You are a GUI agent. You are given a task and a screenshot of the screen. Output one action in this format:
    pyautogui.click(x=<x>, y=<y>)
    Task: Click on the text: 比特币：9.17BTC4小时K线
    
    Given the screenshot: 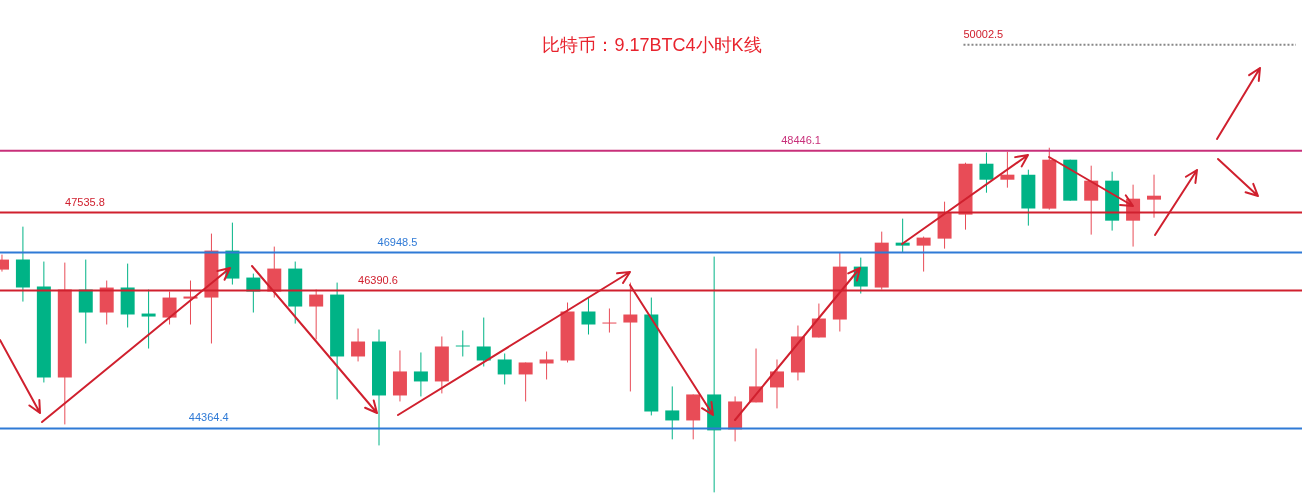 What is the action you would take?
    pyautogui.click(x=652, y=45)
    